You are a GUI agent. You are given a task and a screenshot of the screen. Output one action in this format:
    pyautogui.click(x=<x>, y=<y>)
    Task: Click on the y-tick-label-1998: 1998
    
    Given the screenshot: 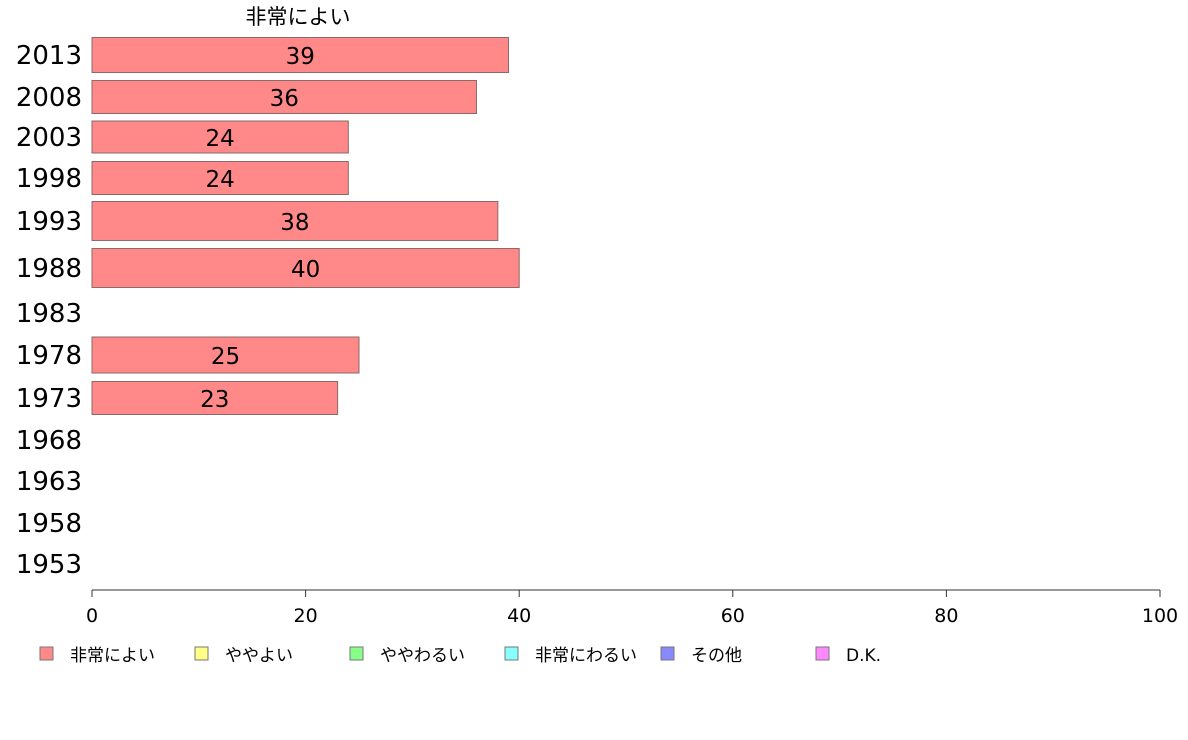 What is the action you would take?
    pyautogui.click(x=49, y=179)
    